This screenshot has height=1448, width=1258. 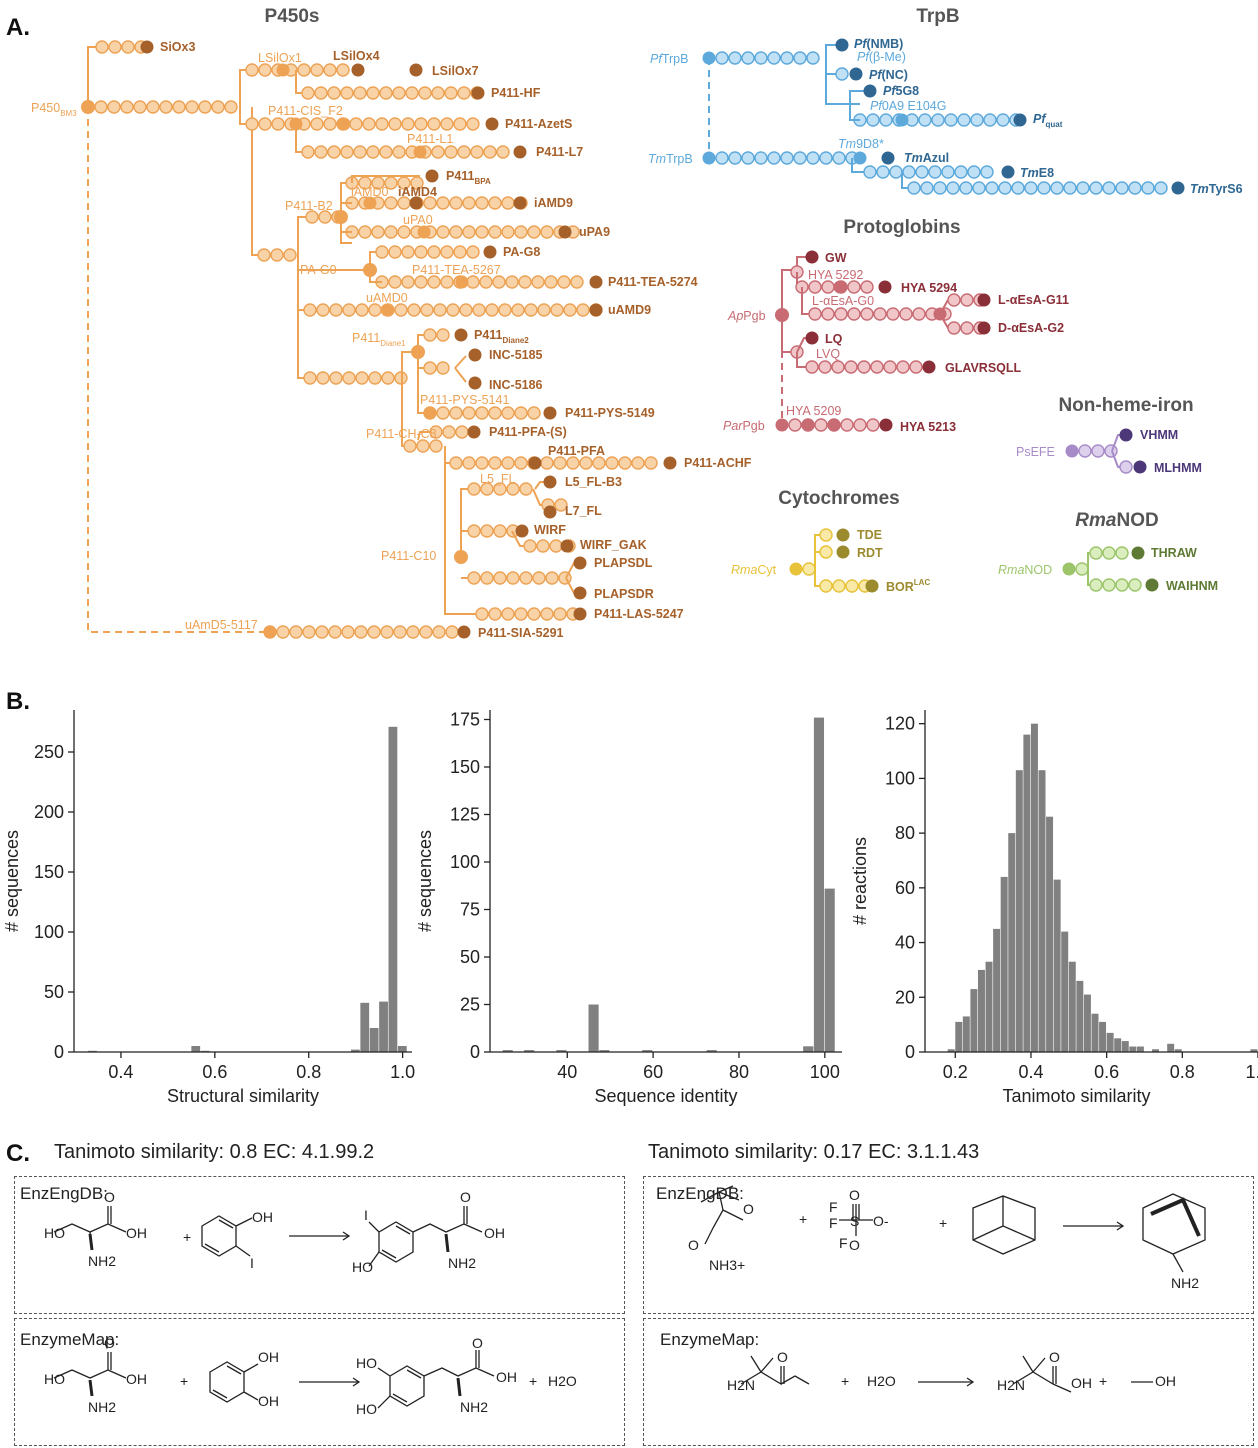 I want to click on tree-label-uamd0: uAMD0, so click(x=387, y=298).